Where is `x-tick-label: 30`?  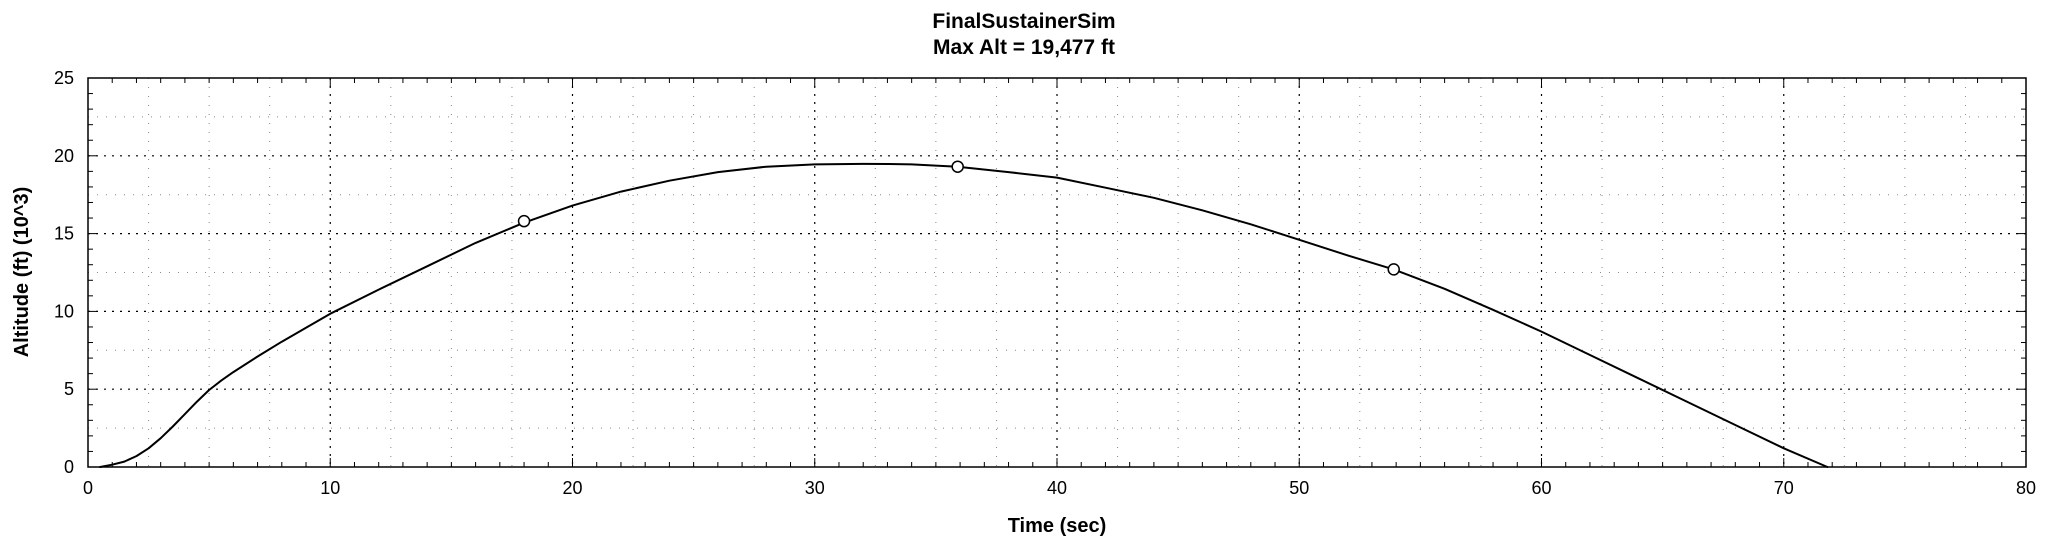 x-tick-label: 30 is located at coordinates (815, 488).